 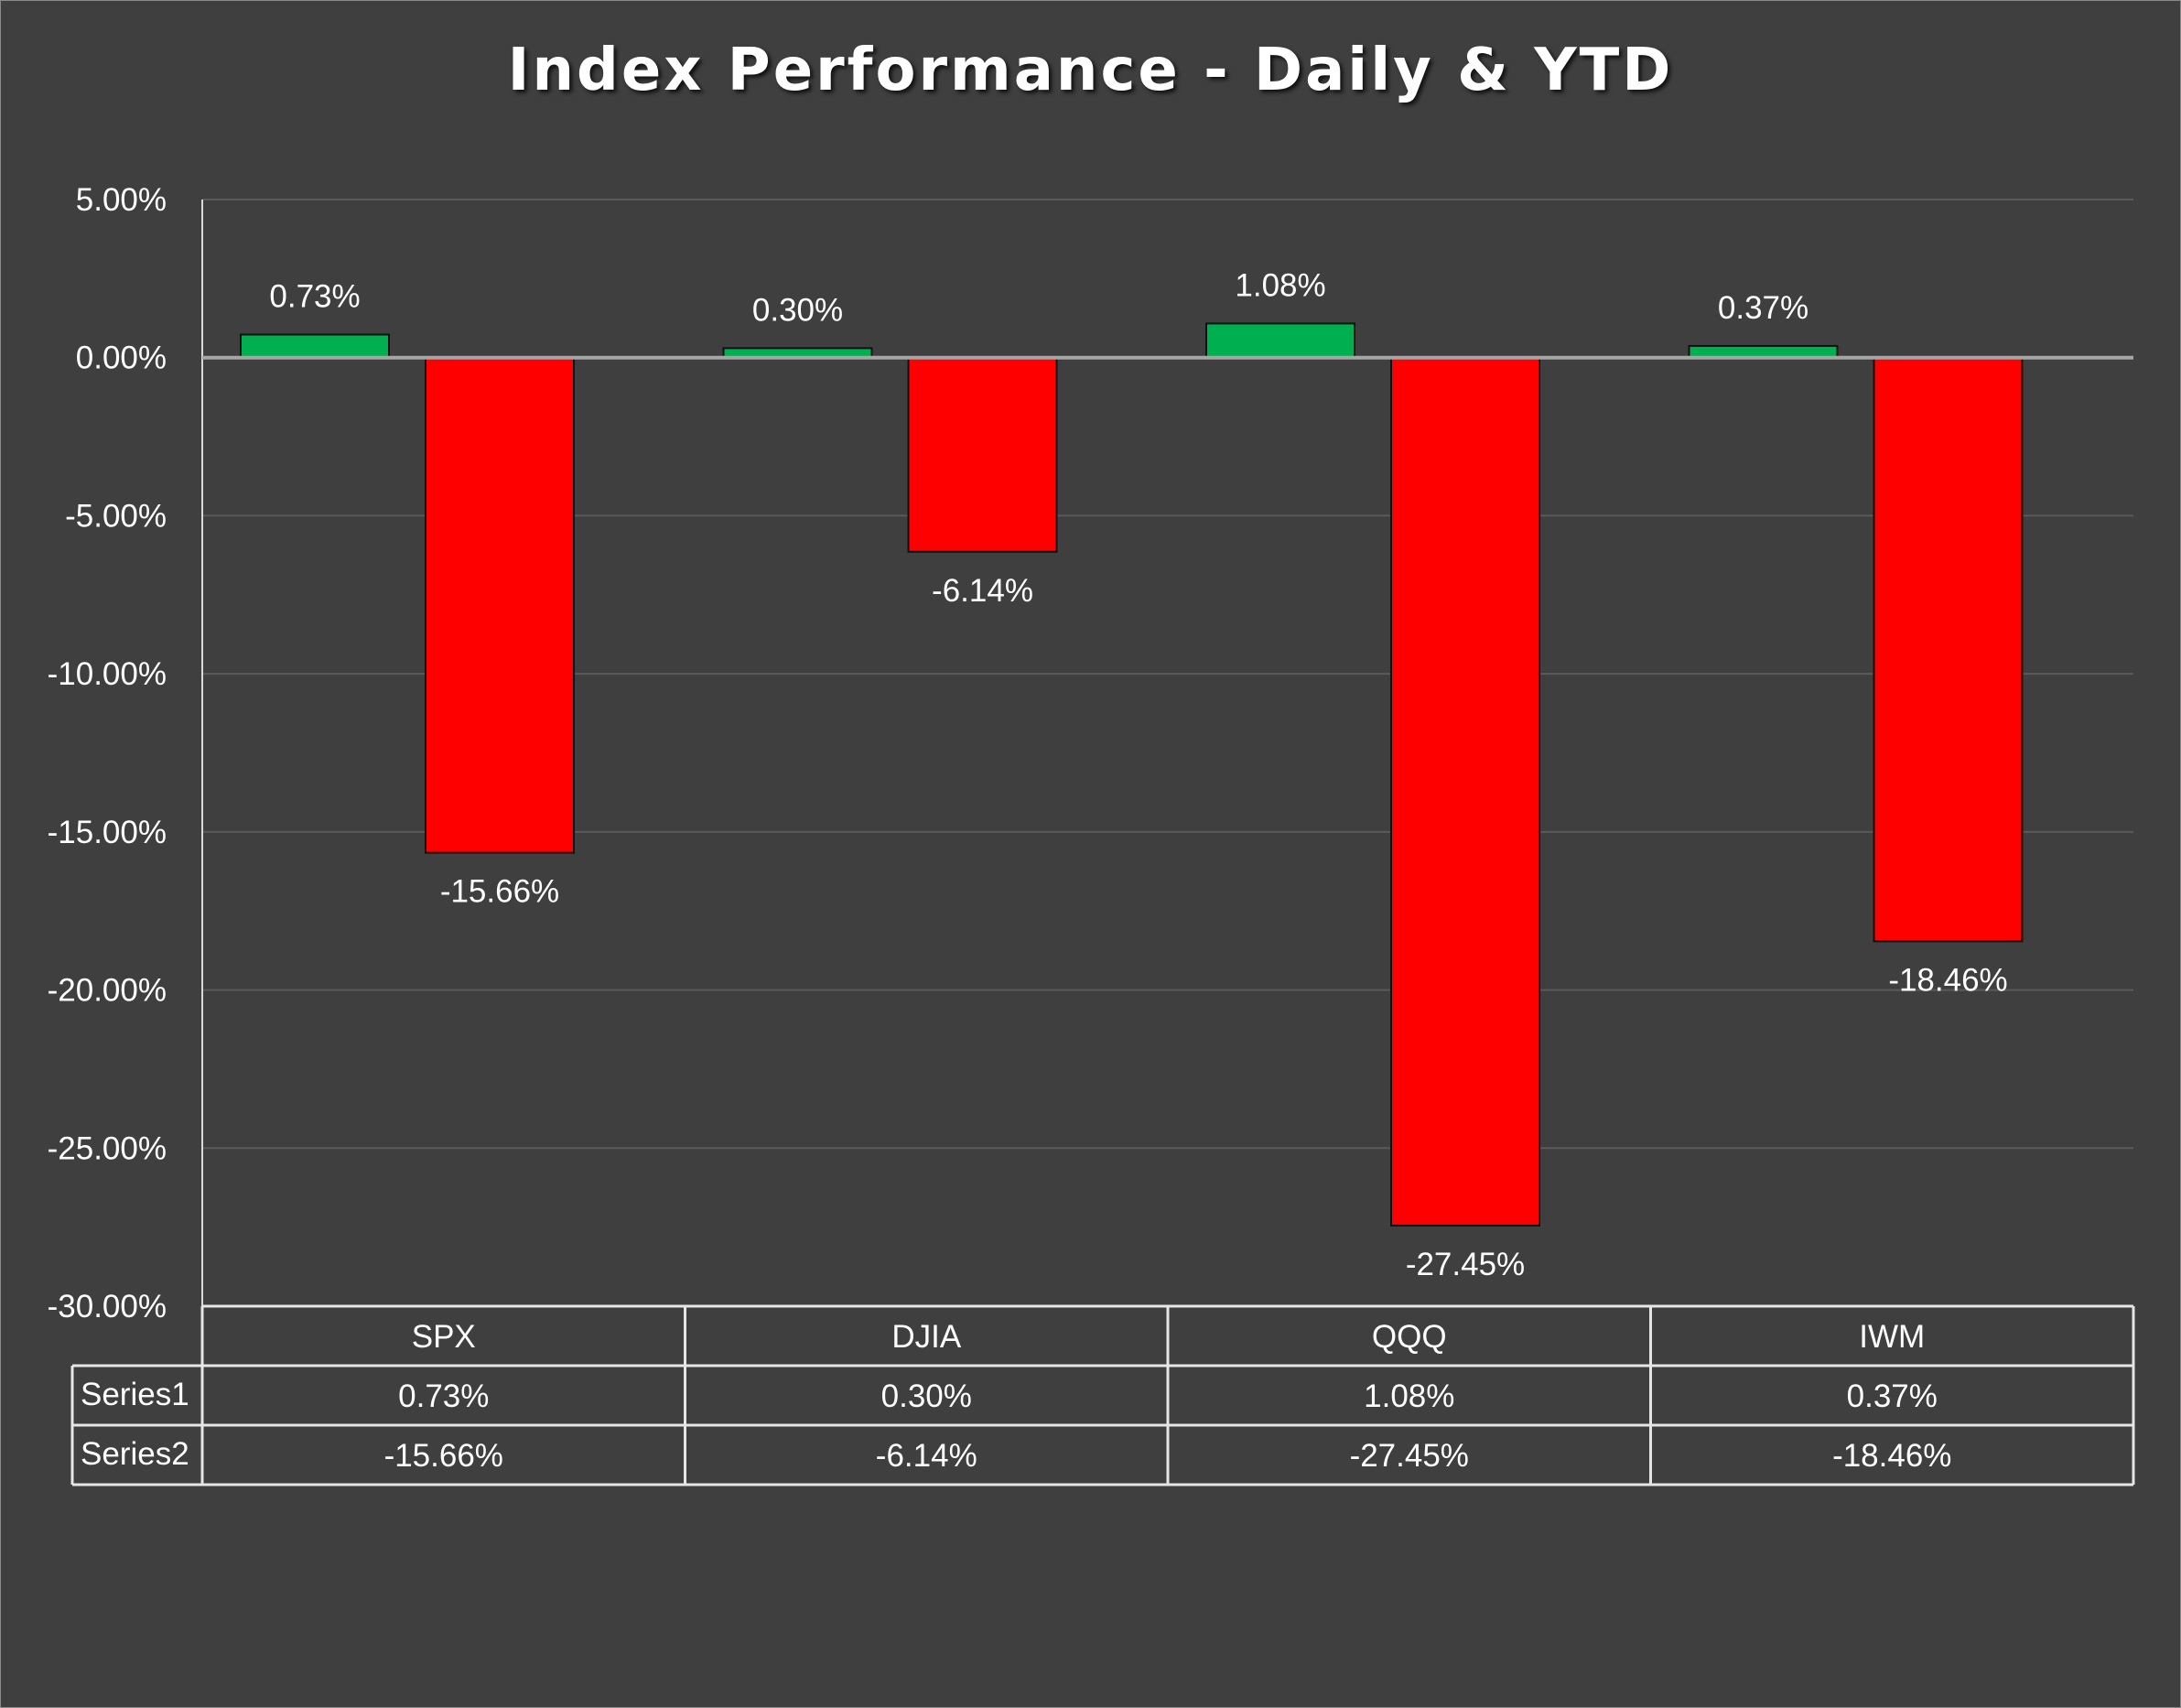 I want to click on y-tick-label: -15.00%, so click(x=108, y=832).